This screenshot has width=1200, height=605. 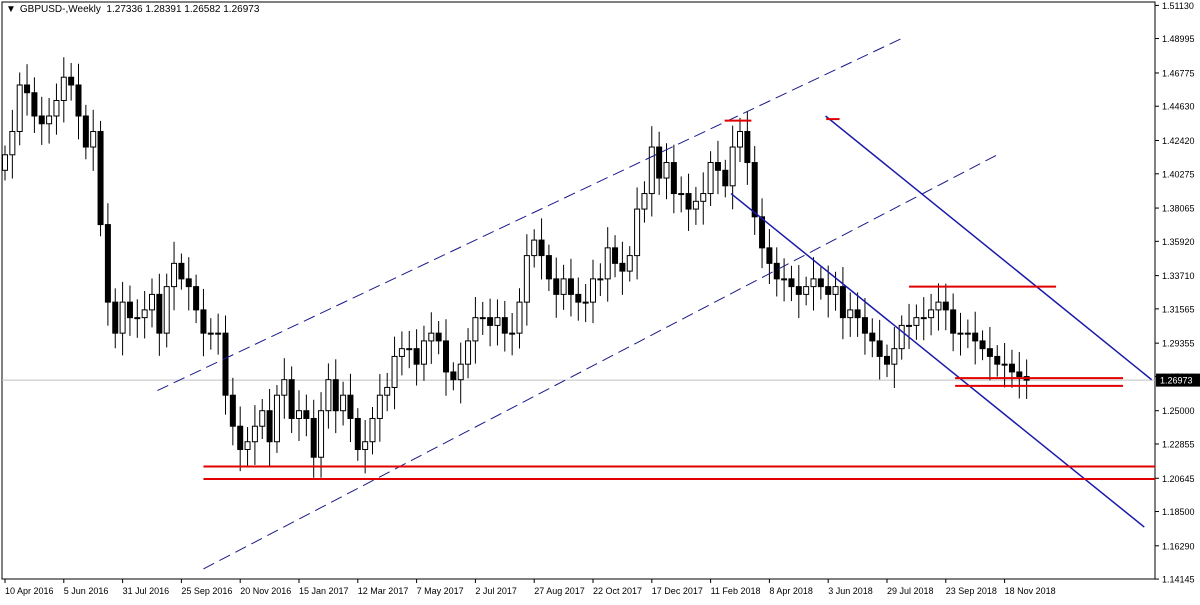 I want to click on y-tick-label: 1.46775, so click(x=1178, y=73).